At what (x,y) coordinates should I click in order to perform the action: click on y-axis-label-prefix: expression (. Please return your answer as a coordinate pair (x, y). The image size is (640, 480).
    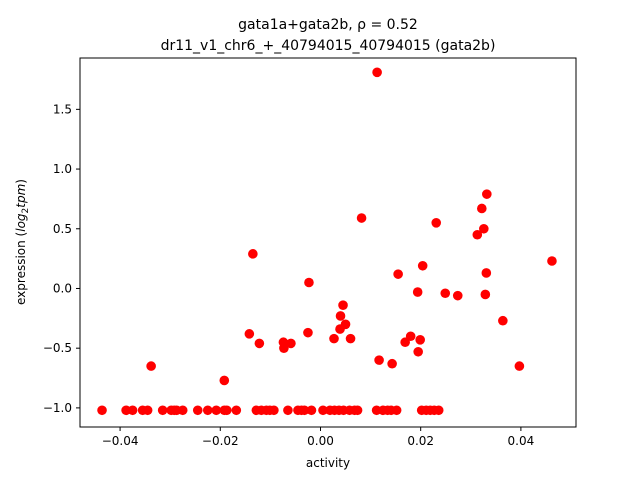
    Looking at the image, I should click on (21, 268).